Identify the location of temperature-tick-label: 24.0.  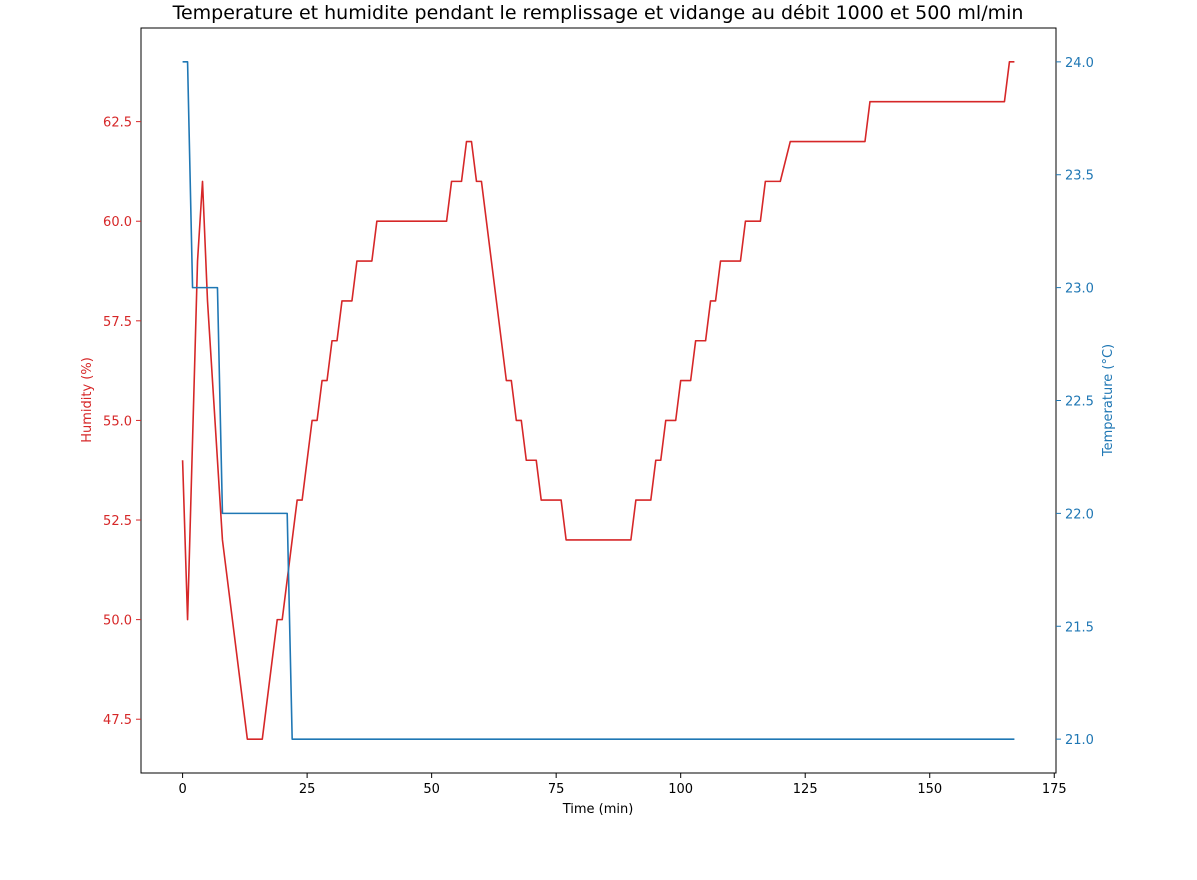
(1079, 63).